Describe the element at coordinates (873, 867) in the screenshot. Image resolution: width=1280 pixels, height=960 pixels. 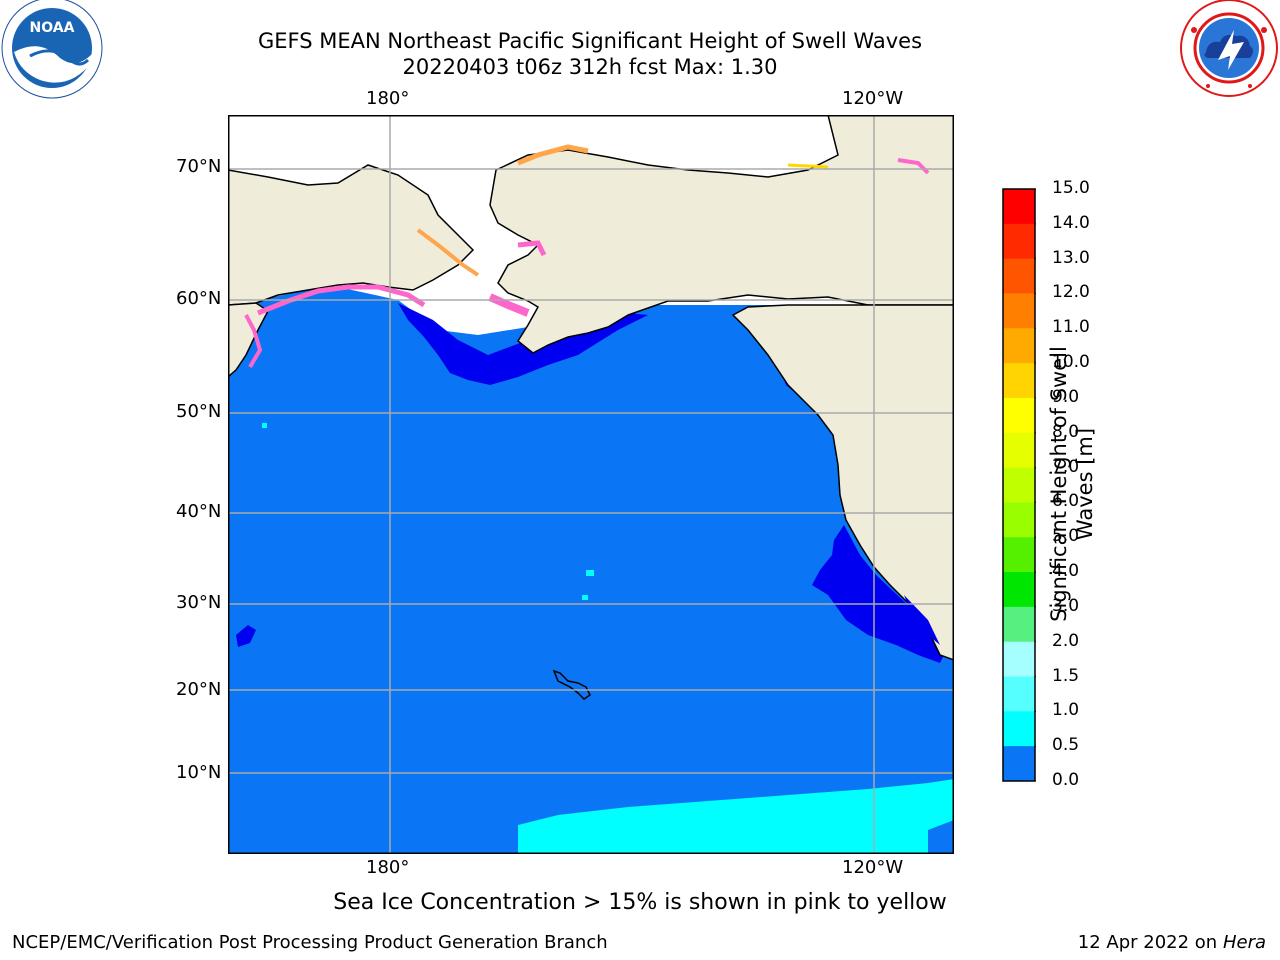
I see `lon-label-bottom-120w: 120°W` at that location.